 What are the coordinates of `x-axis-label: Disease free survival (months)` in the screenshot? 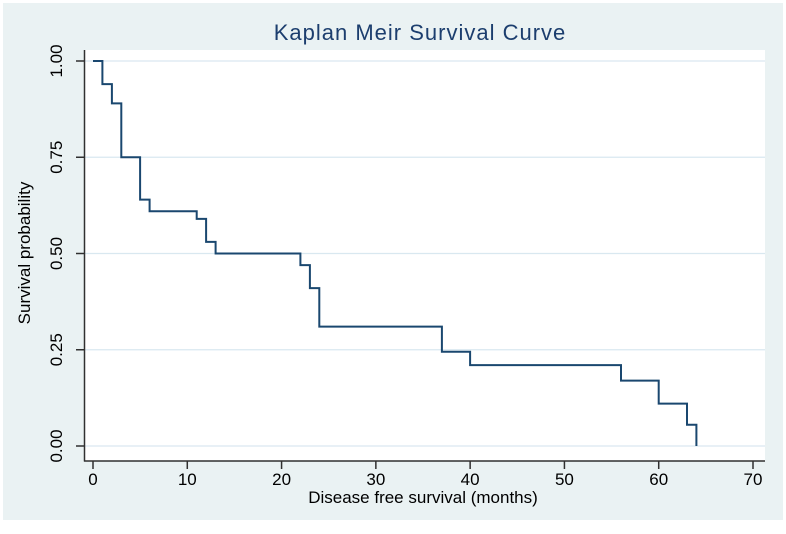 It's located at (423, 497).